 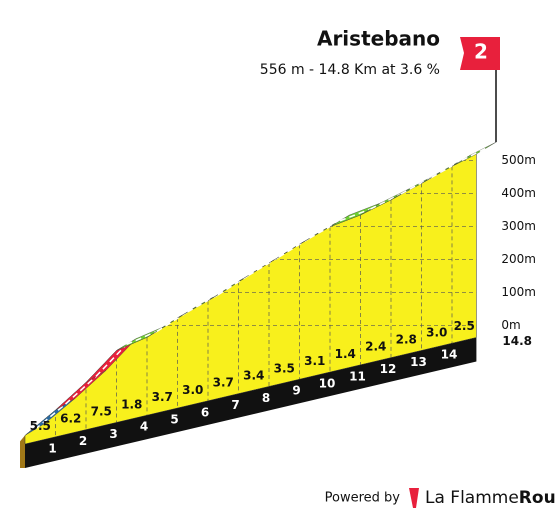 I want to click on category-flag, so click(x=480, y=53).